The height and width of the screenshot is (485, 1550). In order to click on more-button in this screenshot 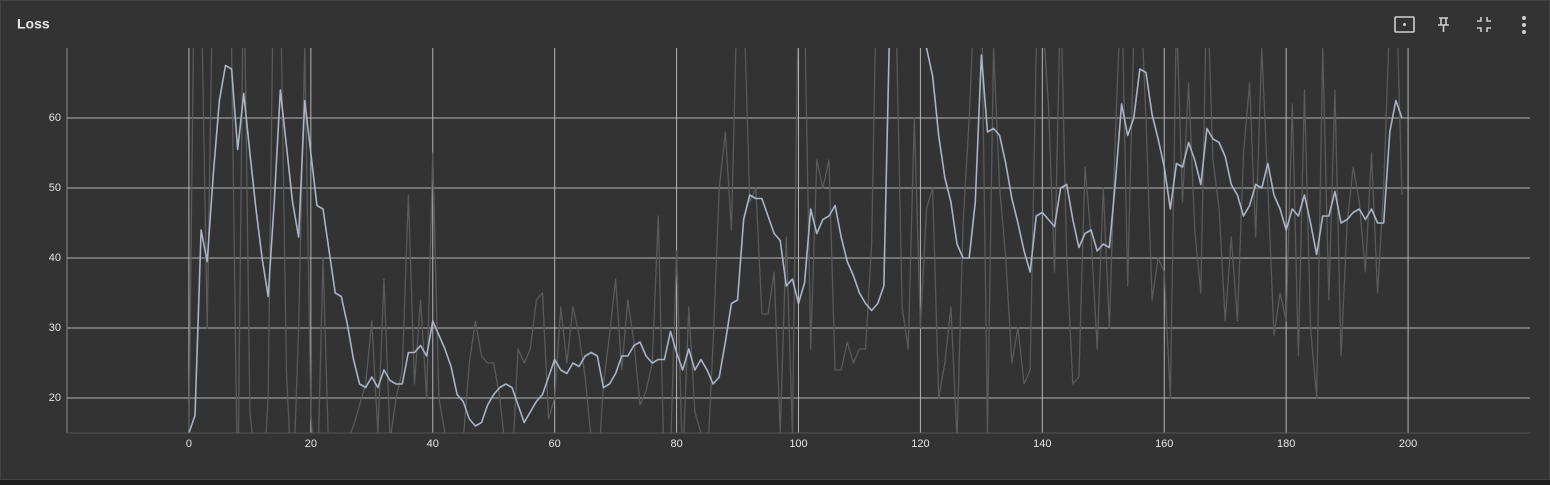, I will do `click(1524, 25)`.